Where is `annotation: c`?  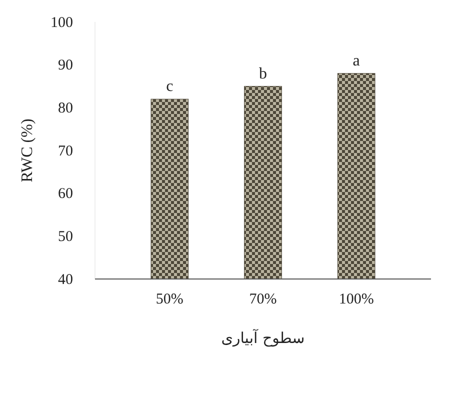 annotation: c is located at coordinates (170, 87).